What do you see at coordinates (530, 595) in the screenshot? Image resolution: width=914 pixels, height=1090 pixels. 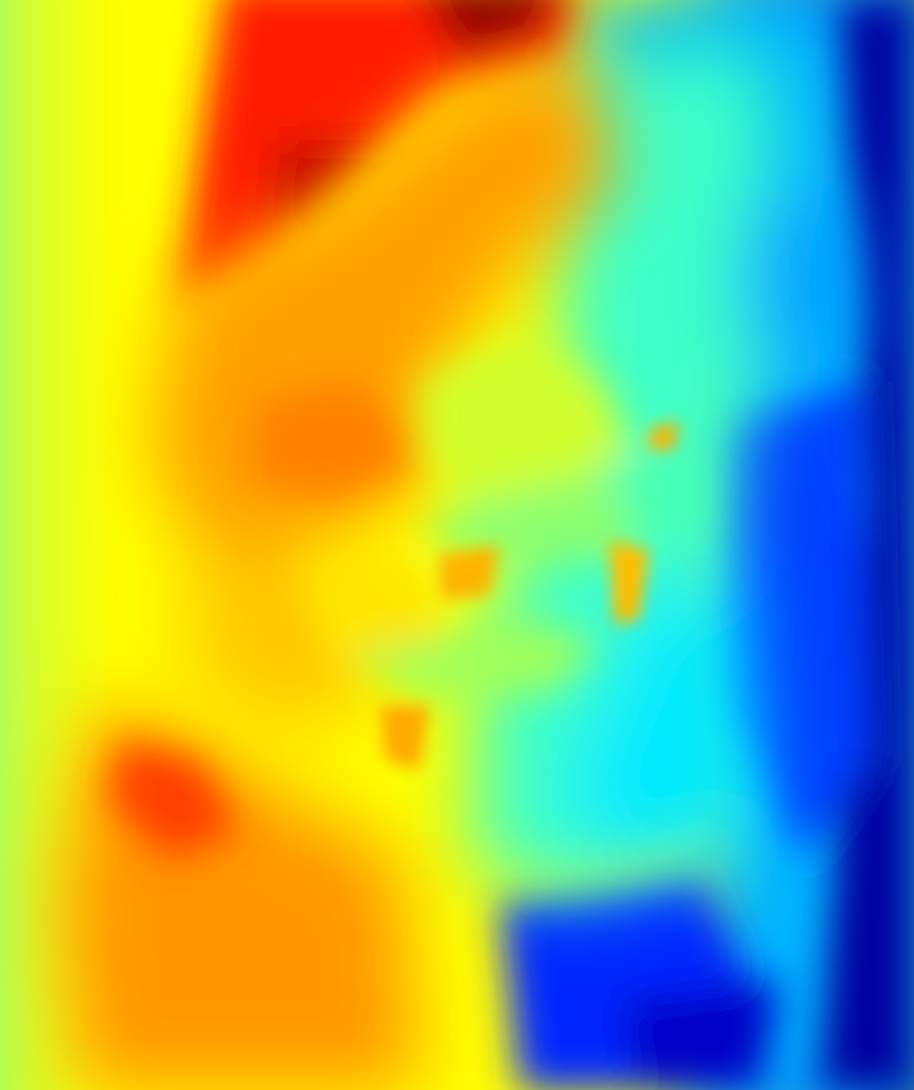 I see `small-near-patches` at bounding box center [530, 595].